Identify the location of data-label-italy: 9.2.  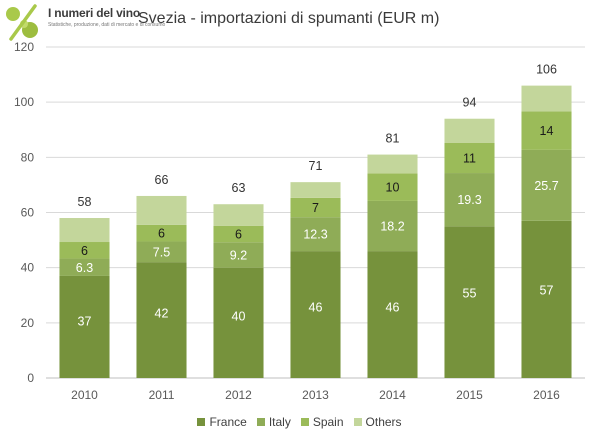
(238, 255).